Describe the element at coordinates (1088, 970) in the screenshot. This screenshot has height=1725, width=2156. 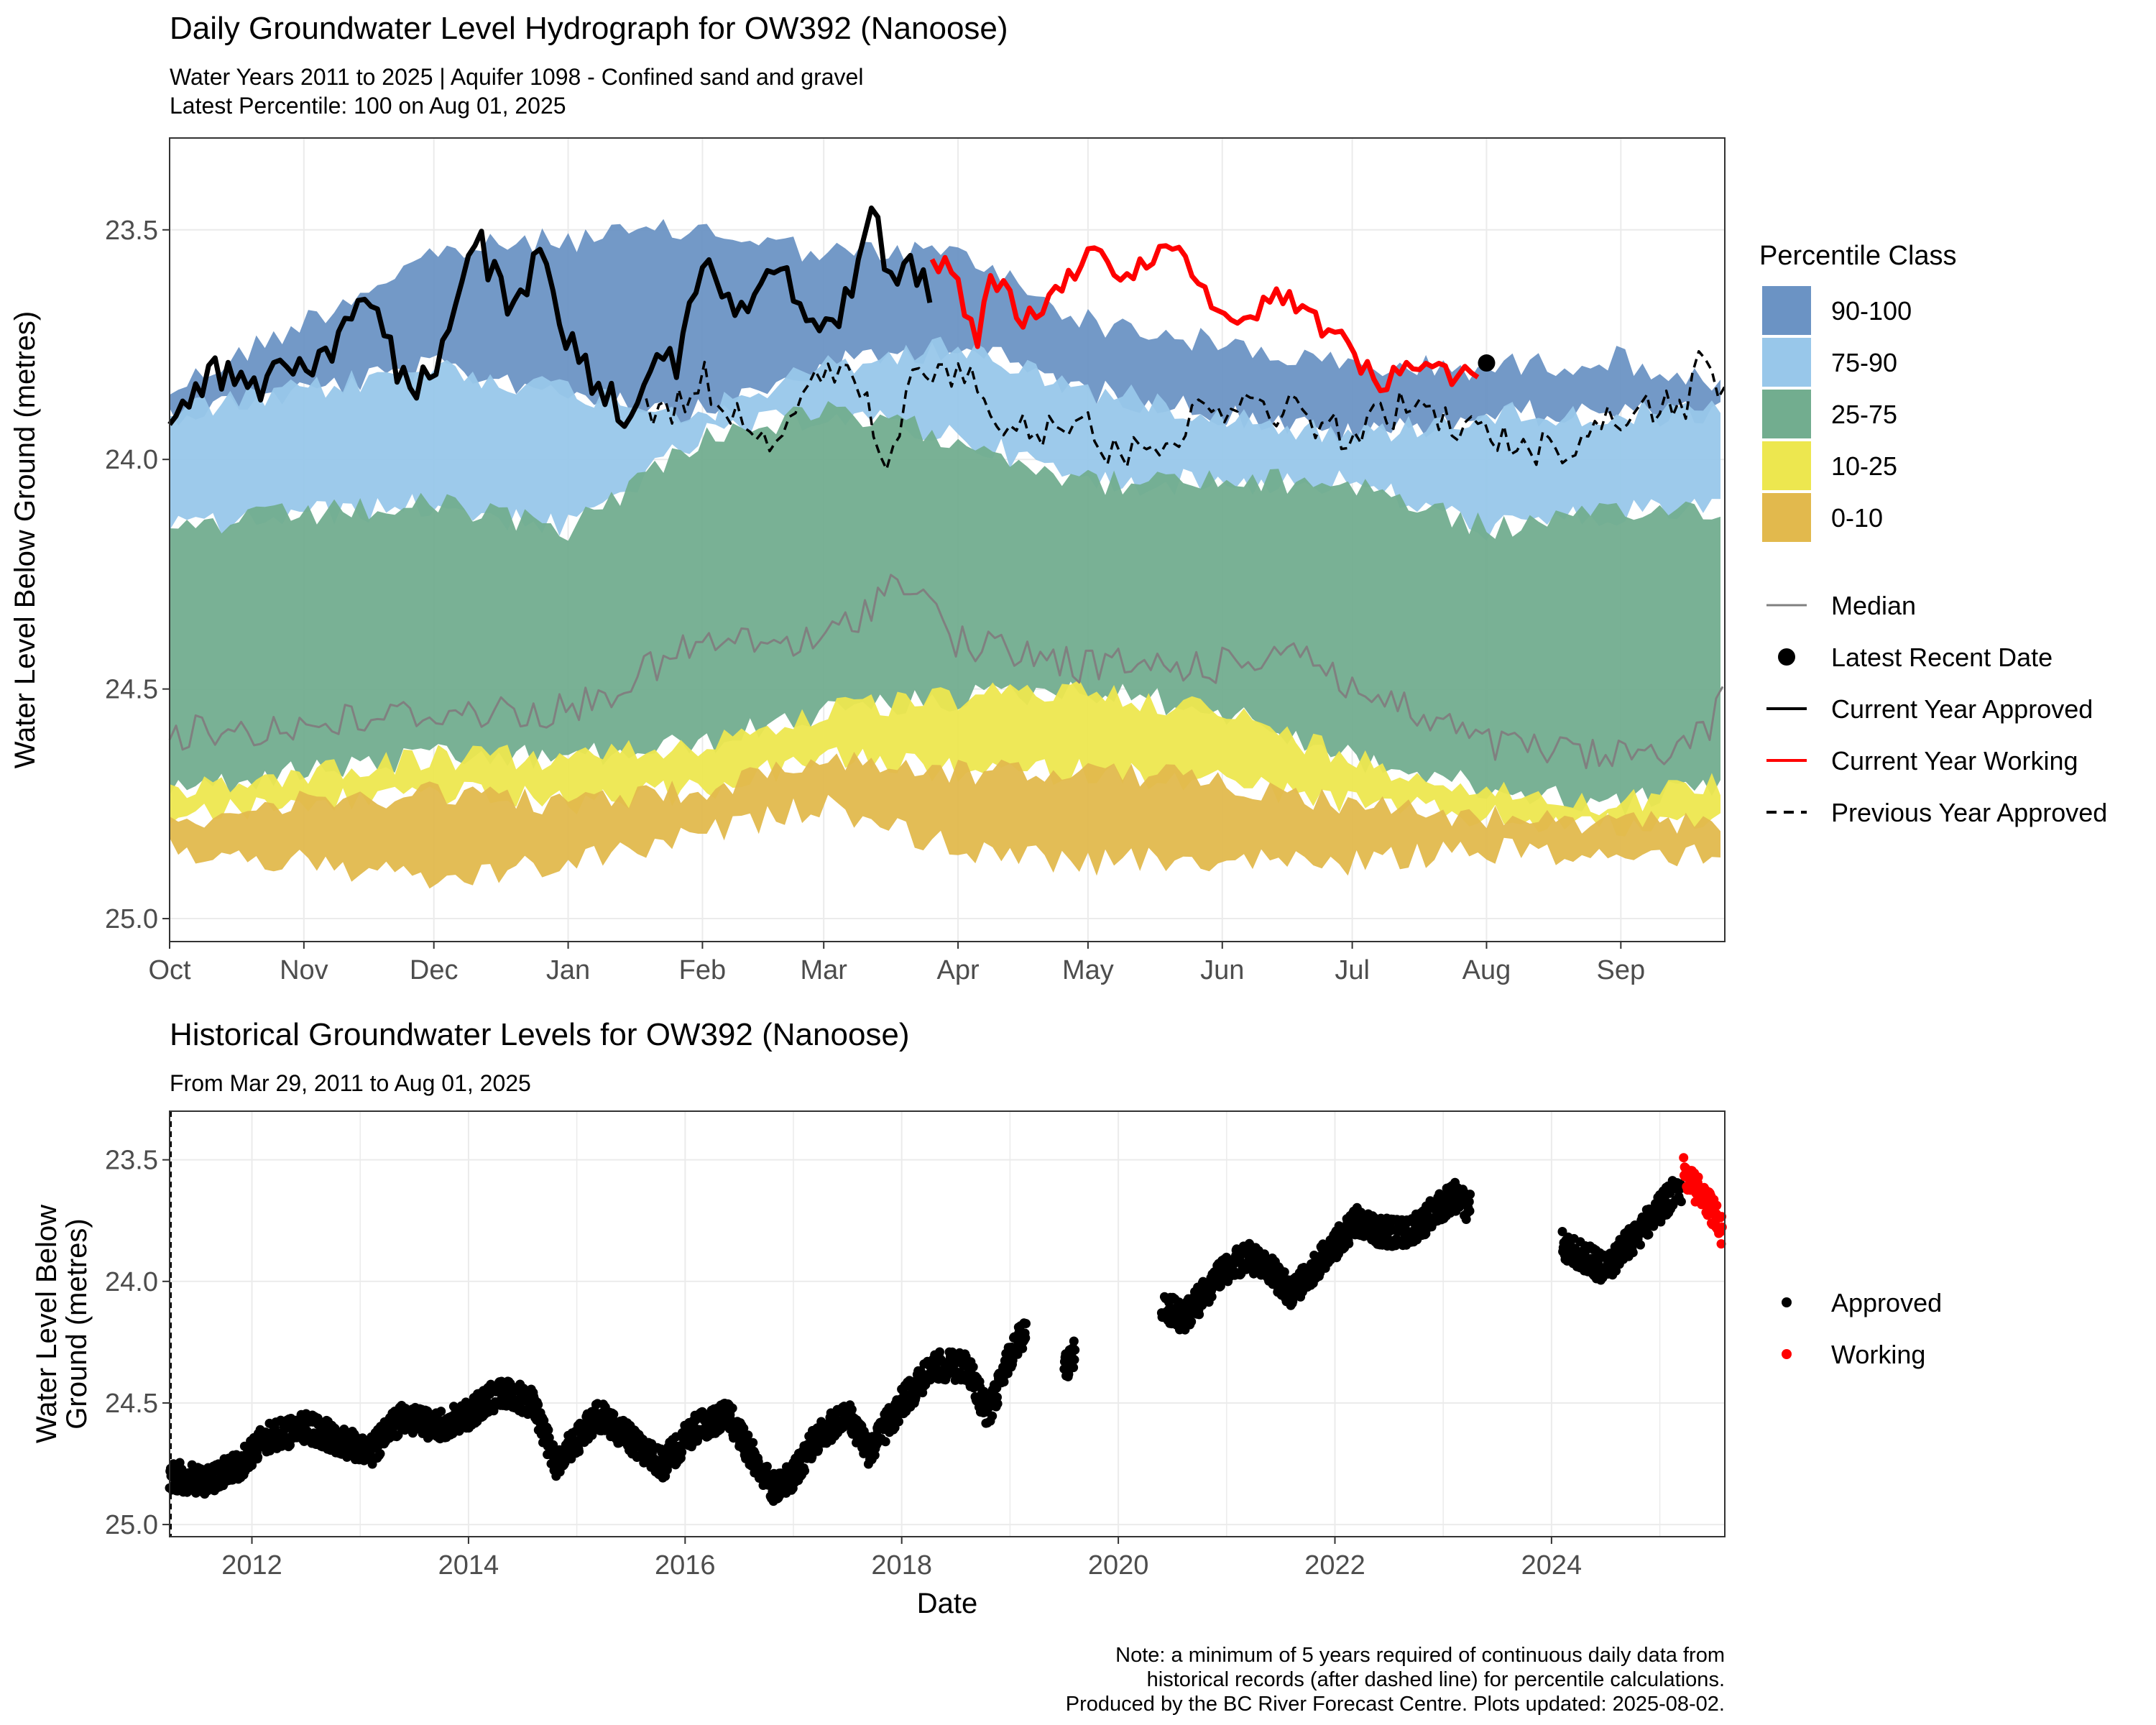
I see `x-tick-label-may: May` at that location.